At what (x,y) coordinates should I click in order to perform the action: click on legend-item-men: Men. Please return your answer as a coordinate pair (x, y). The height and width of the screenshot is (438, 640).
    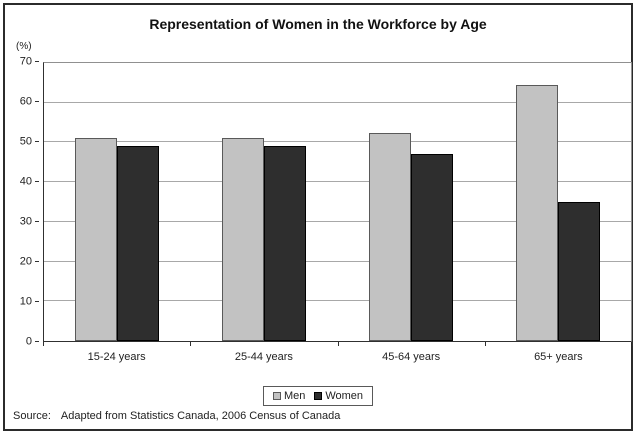
    Looking at the image, I should click on (289, 396).